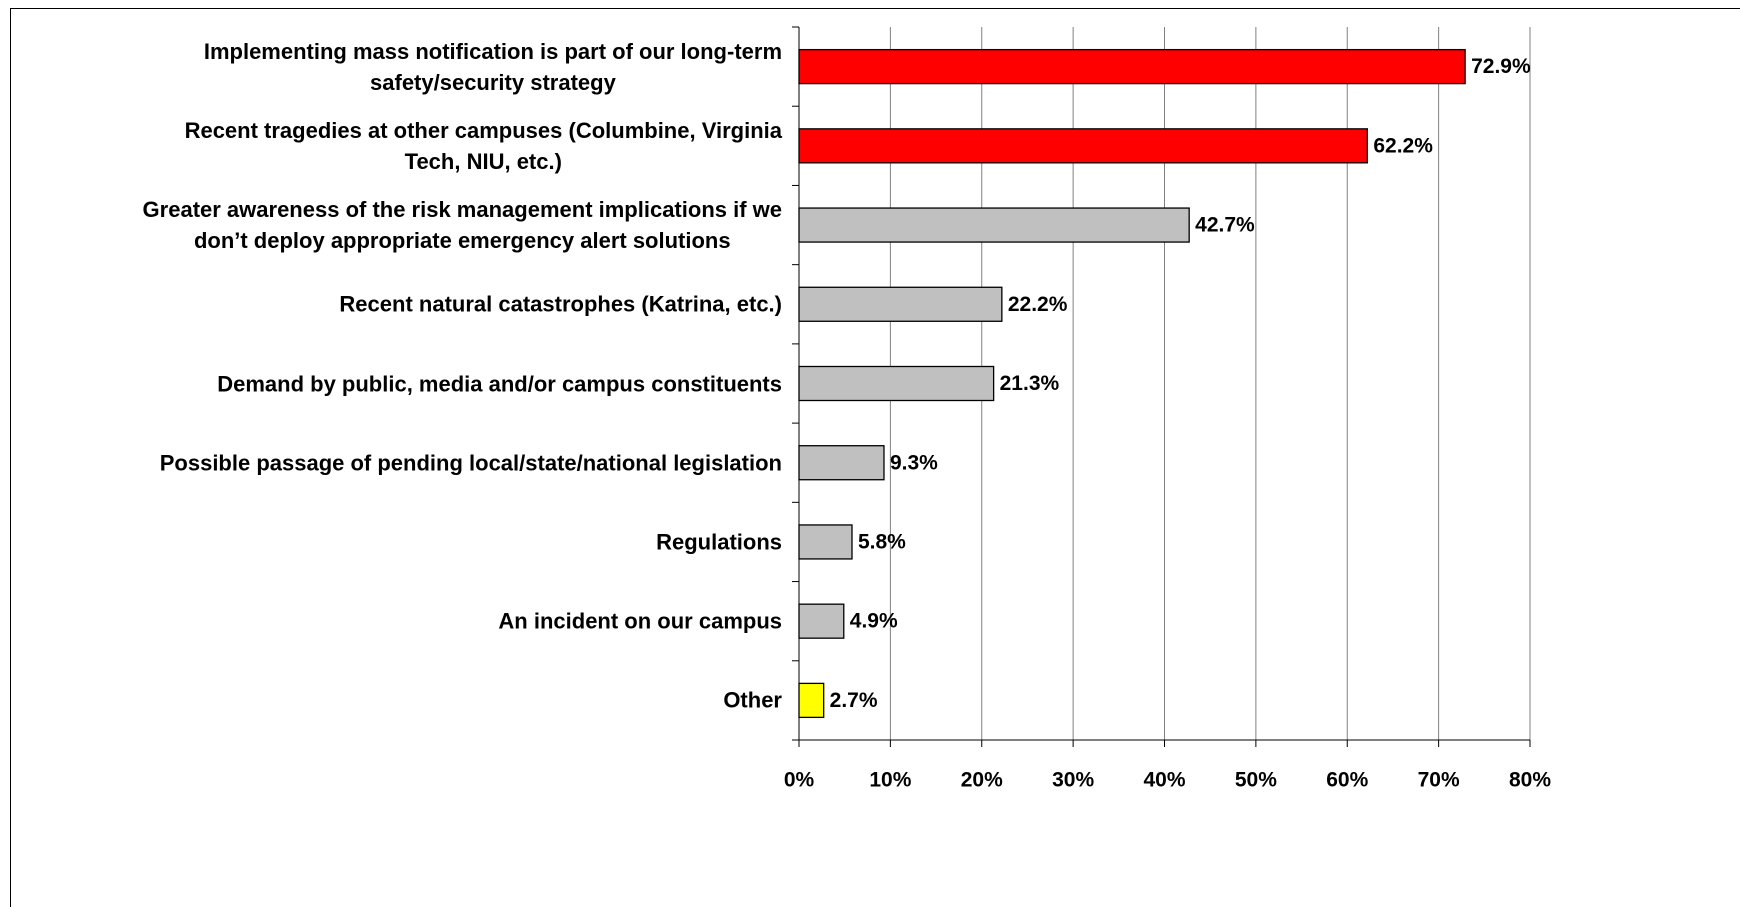 The height and width of the screenshot is (907, 1740). What do you see at coordinates (1030, 383) in the screenshot?
I see `value-label: 21.3%` at bounding box center [1030, 383].